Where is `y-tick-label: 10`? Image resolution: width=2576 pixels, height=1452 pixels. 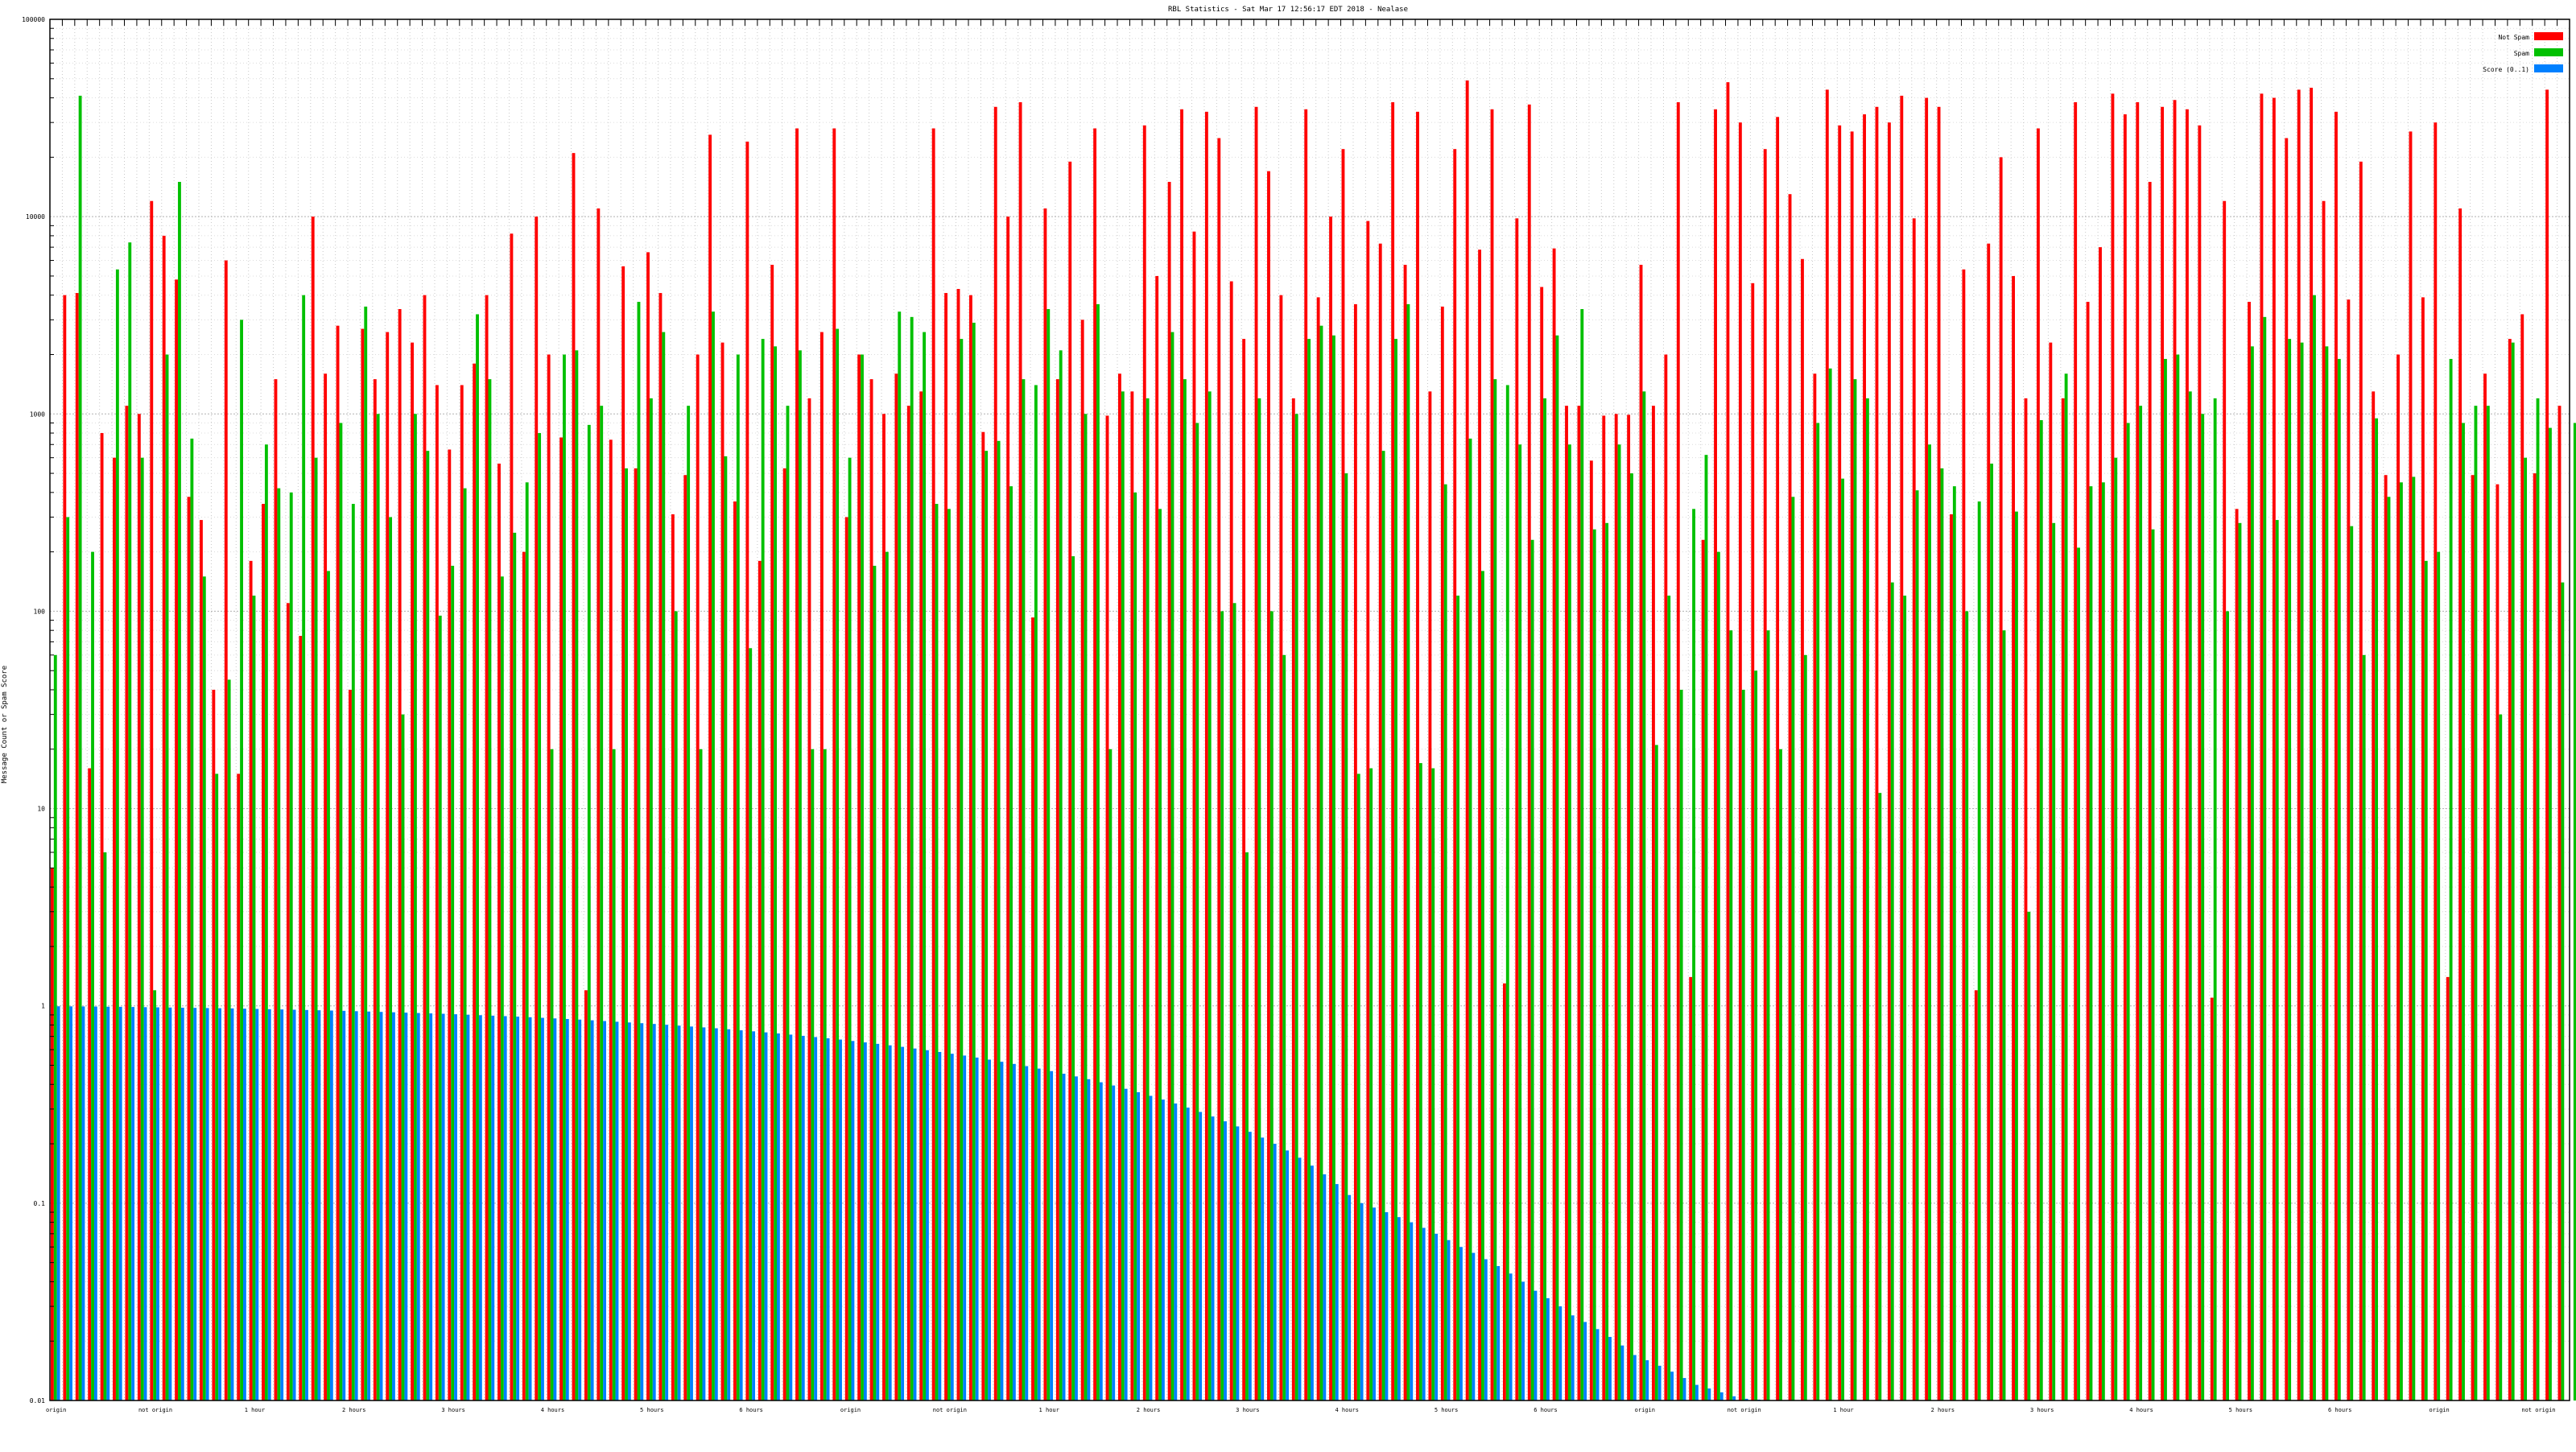
y-tick-label: 10 is located at coordinates (41, 809).